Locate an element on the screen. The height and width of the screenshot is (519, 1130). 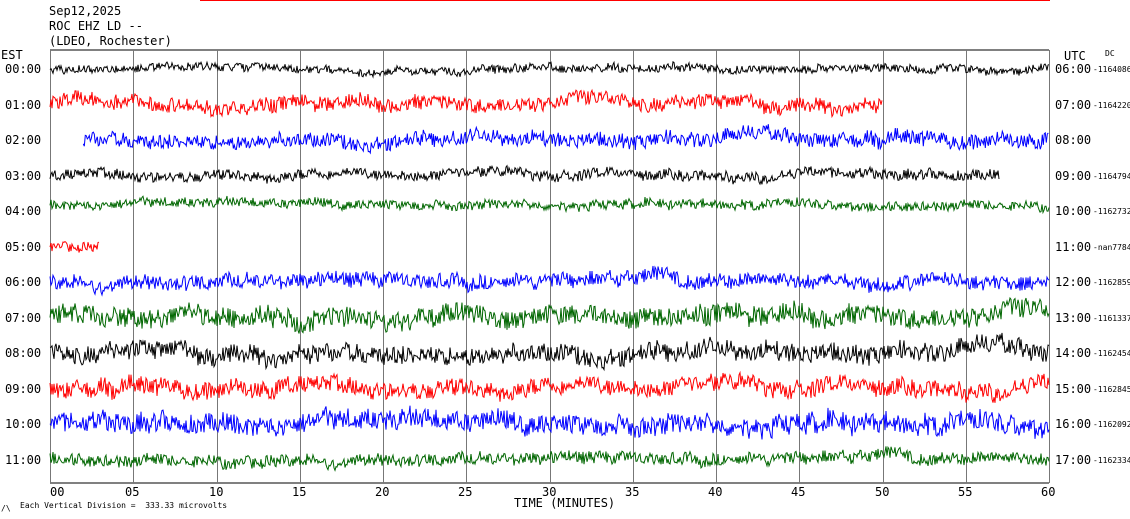
est-hour-label: 05:00 is located at coordinates (23, 246).